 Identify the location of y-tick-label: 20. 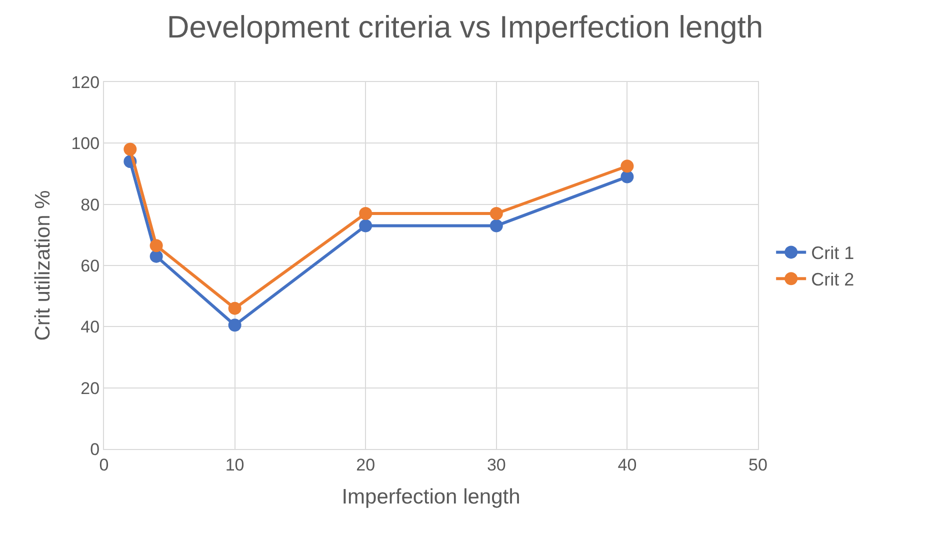
(90, 388).